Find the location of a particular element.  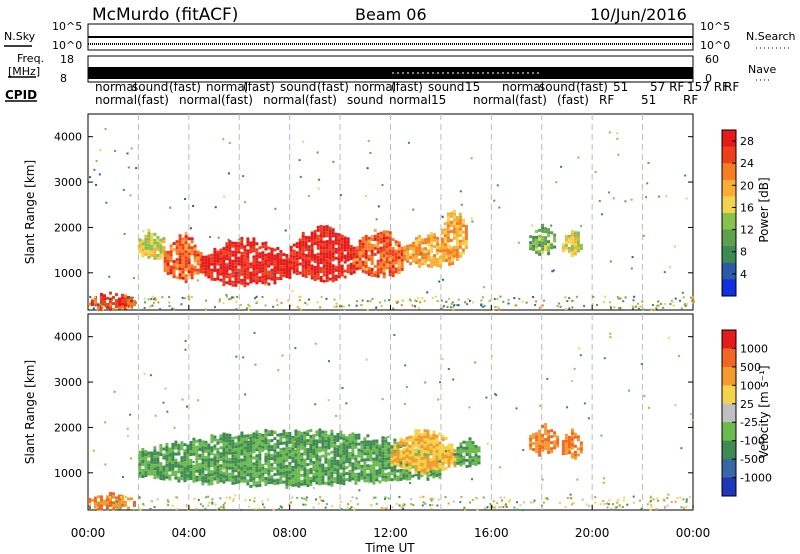

colorbar-segment is located at coordinates (729, 255).